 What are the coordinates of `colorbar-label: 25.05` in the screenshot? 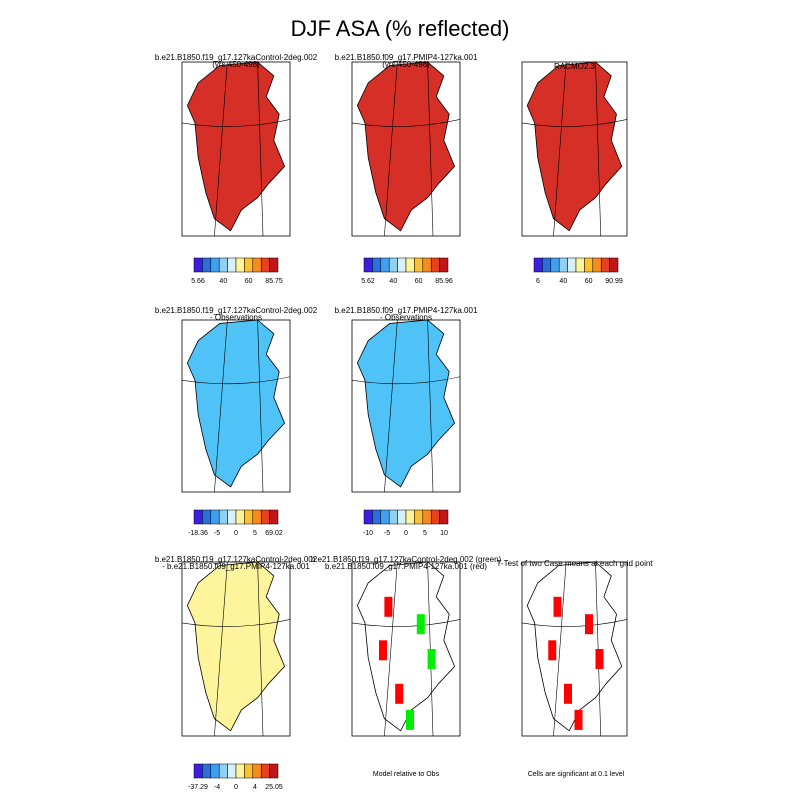 It's located at (274, 787).